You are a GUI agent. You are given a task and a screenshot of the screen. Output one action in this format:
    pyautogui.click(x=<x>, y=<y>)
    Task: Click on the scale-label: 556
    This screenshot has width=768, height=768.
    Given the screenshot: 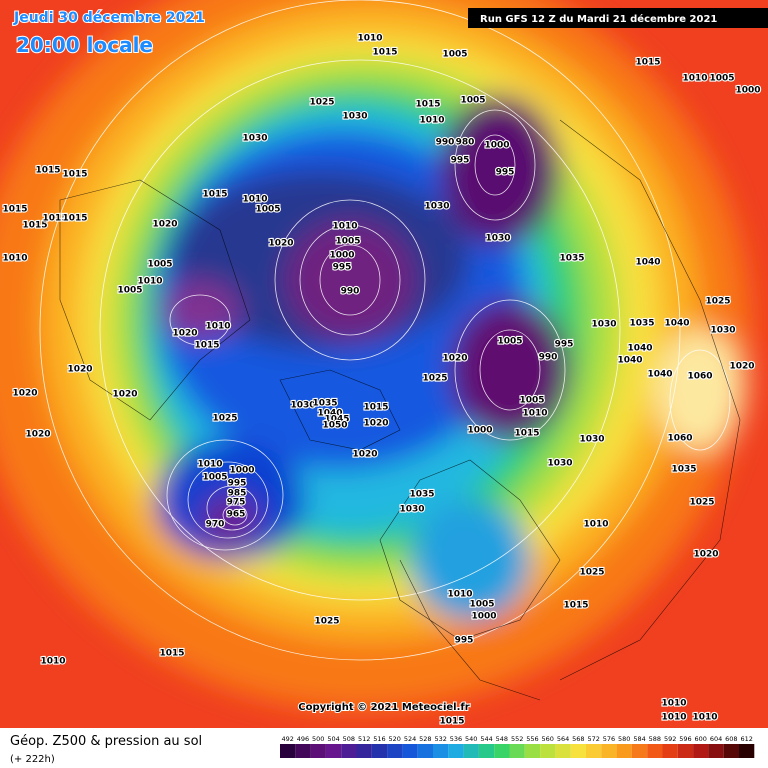 What is the action you would take?
    pyautogui.click(x=532, y=739)
    